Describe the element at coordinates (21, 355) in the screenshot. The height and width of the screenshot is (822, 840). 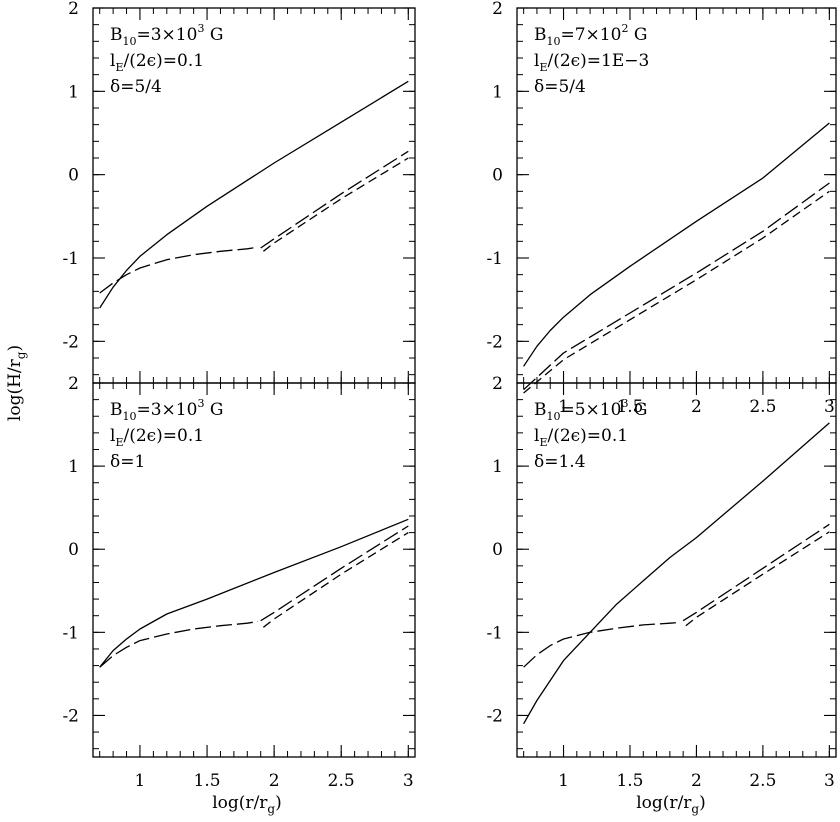
I see `y-axis-title-sub: g` at that location.